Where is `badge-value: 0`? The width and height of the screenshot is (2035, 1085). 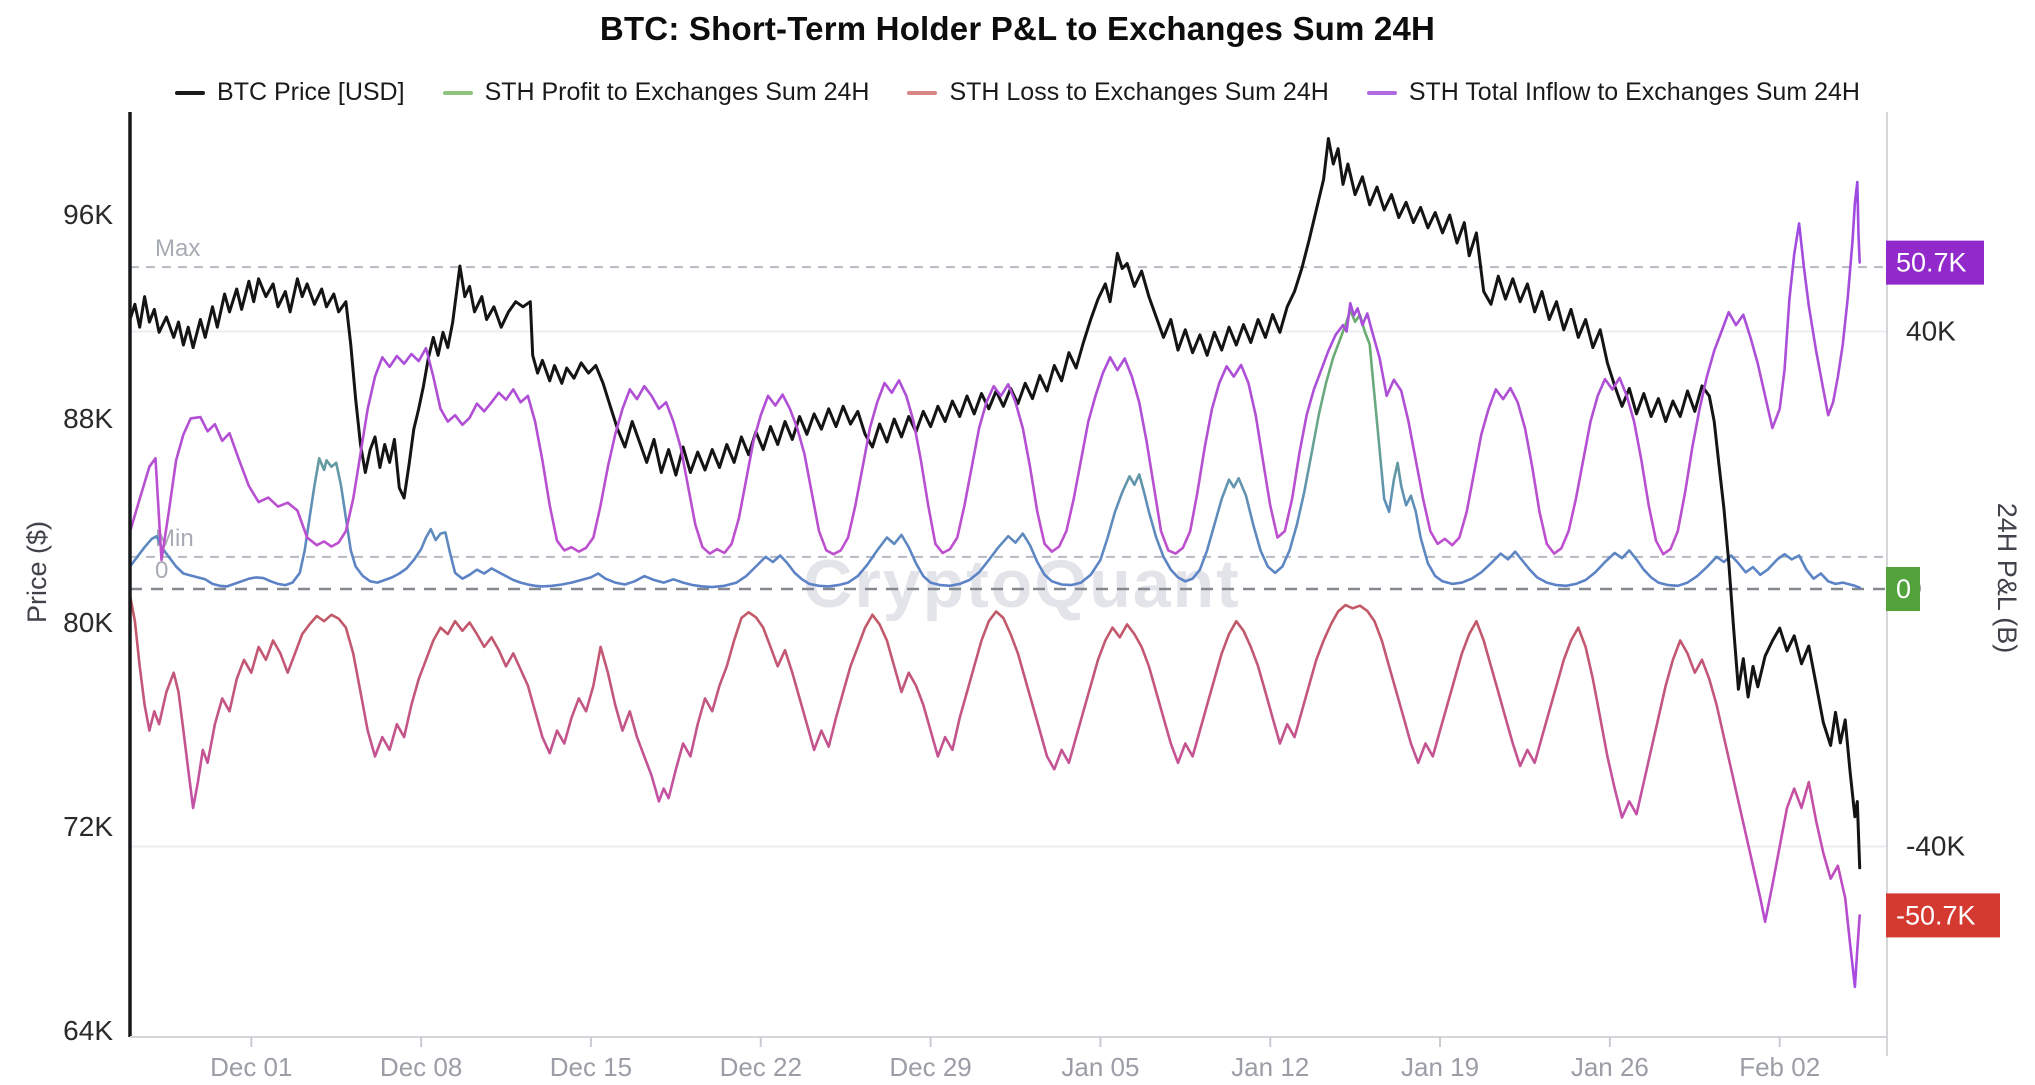
badge-value: 0 is located at coordinates (1903, 589).